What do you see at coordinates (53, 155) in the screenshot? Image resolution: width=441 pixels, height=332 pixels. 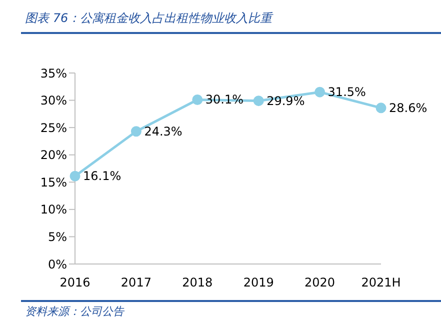 I see `y-tick-label: 20%` at bounding box center [53, 155].